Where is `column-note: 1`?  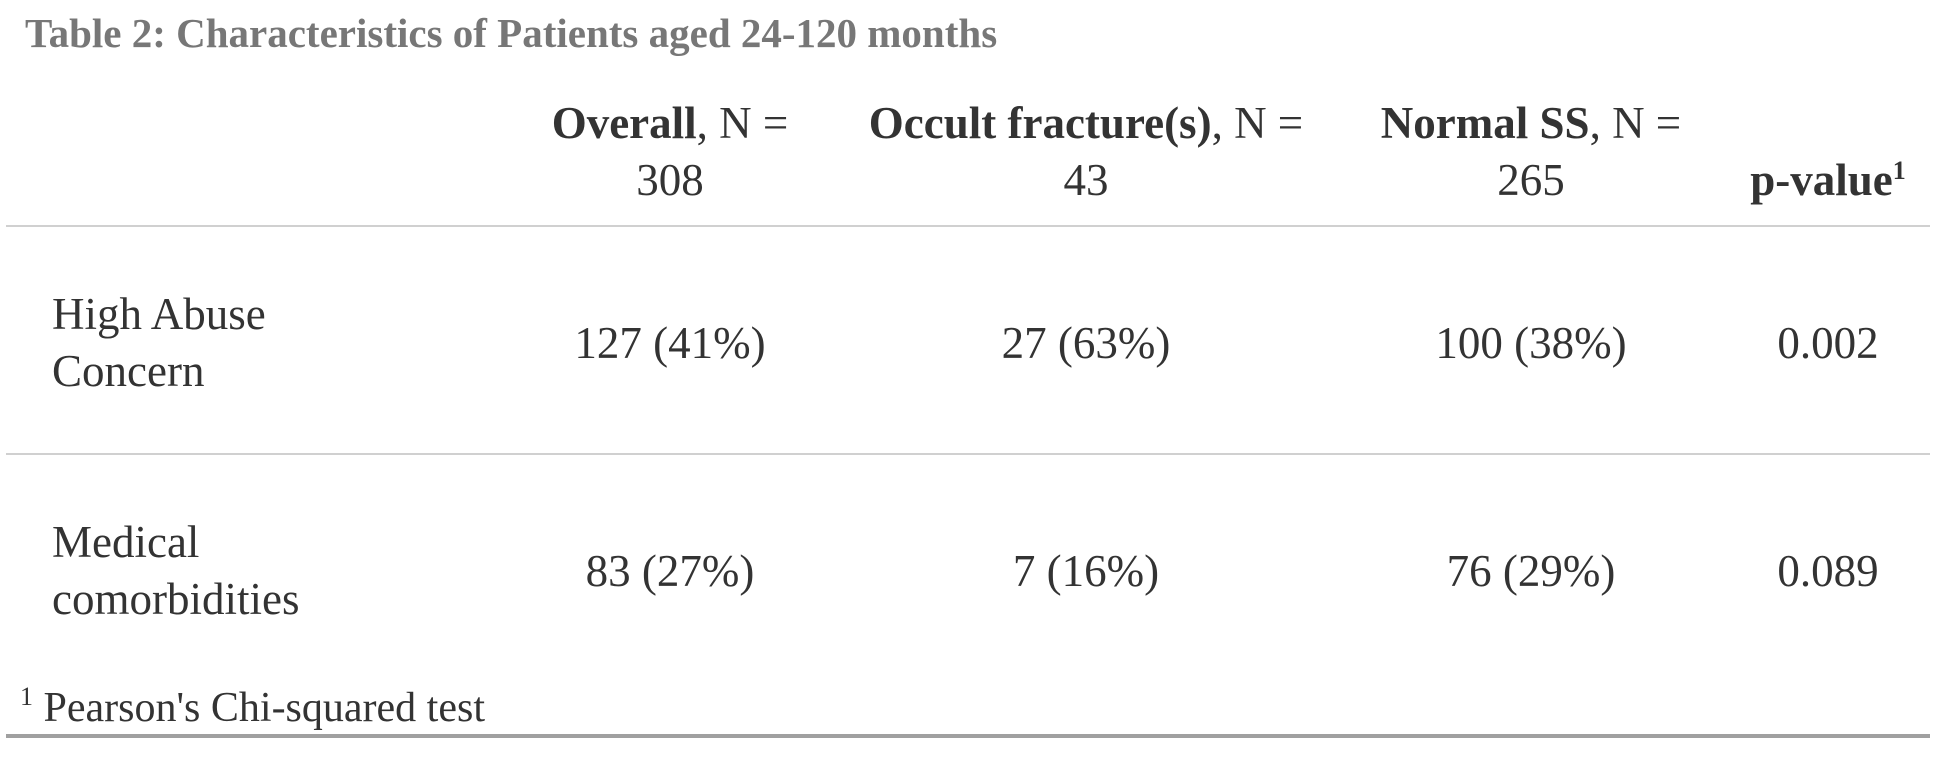
column-note: 1 is located at coordinates (1899, 170).